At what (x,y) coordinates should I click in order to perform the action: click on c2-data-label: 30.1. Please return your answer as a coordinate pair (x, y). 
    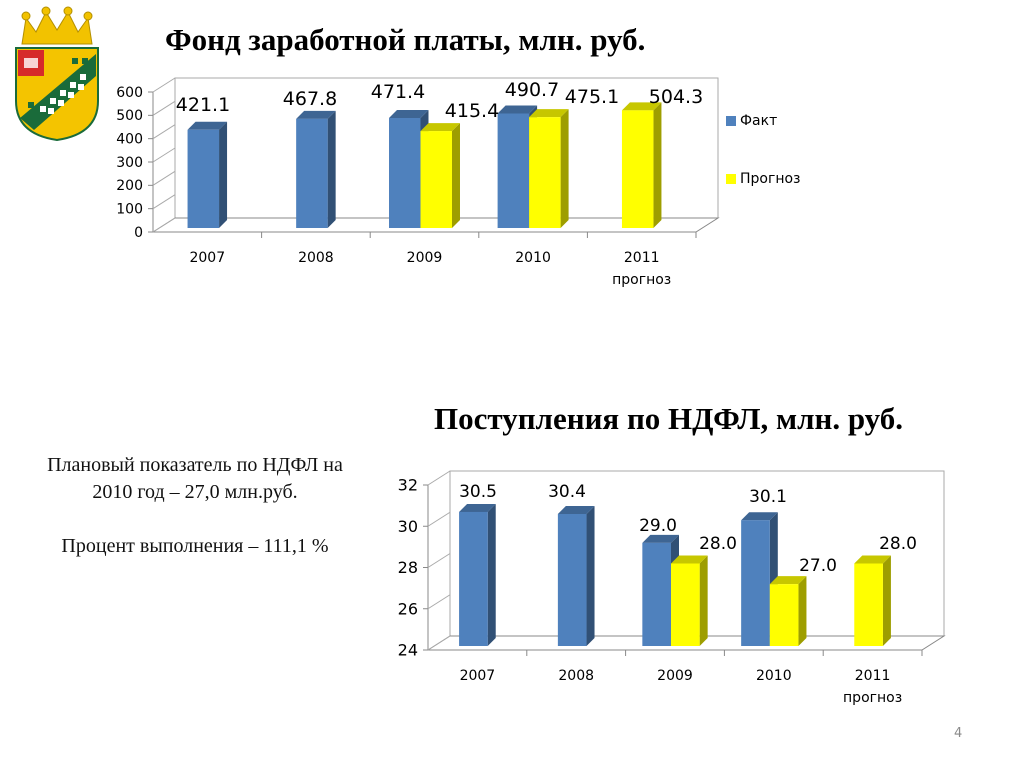
    Looking at the image, I should click on (768, 497).